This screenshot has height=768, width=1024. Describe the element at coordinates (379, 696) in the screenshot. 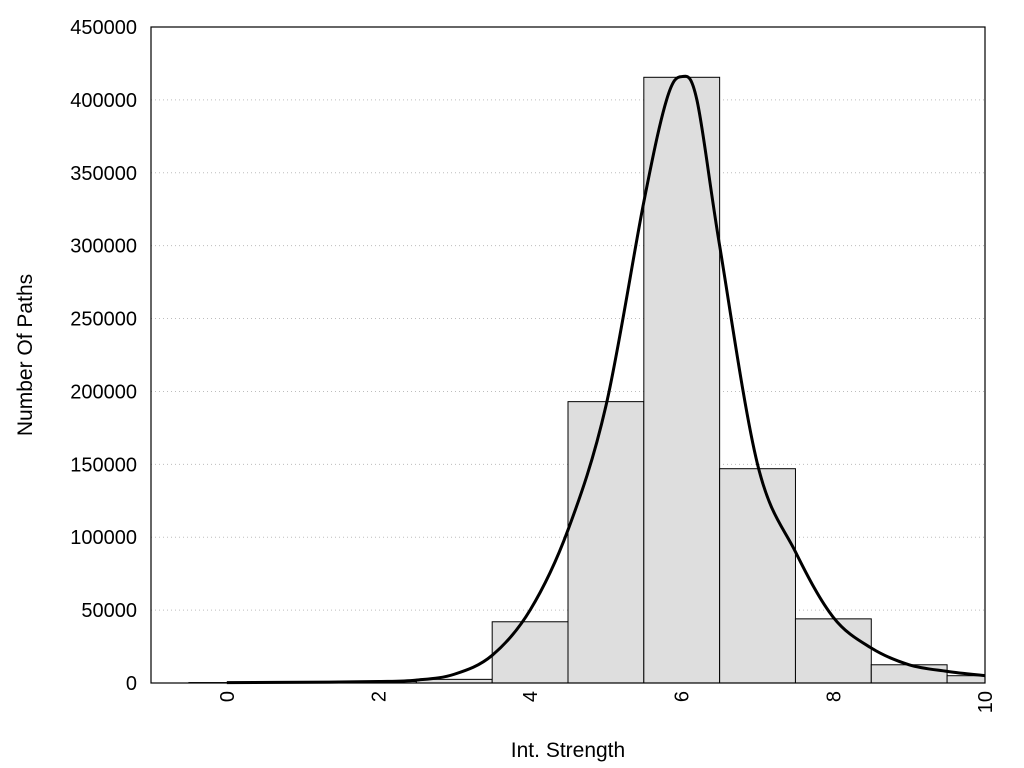

I see `x-tick-label: 2` at that location.